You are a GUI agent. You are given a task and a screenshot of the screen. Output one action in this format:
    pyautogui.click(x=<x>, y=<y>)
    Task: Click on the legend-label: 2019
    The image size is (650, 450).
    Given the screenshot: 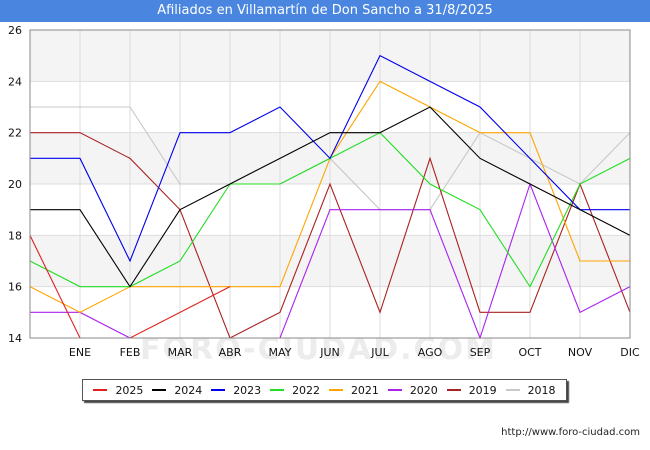 What is the action you would take?
    pyautogui.click(x=482, y=390)
    